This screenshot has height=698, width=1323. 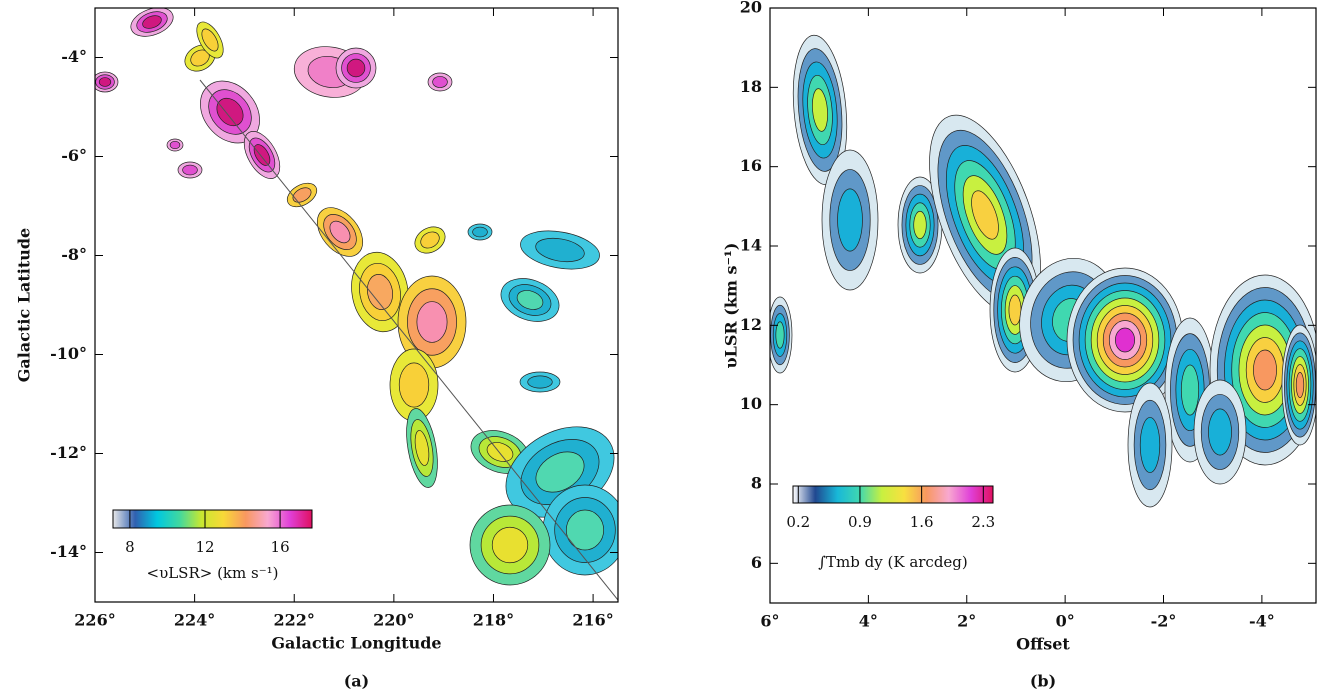 I want to click on x-tick-label: 224°, so click(x=194, y=620).